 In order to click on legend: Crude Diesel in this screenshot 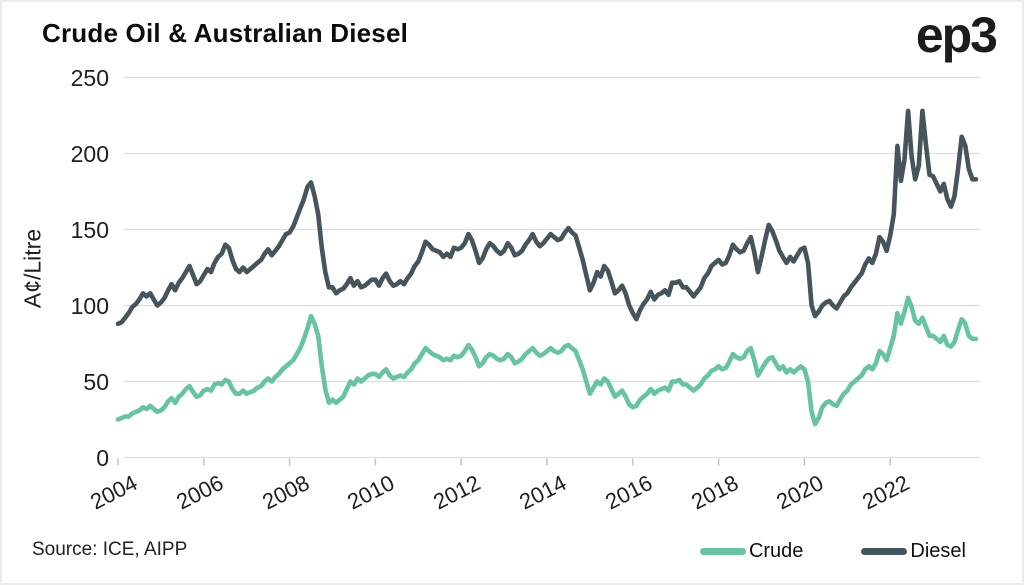, I will do `click(832, 551)`.